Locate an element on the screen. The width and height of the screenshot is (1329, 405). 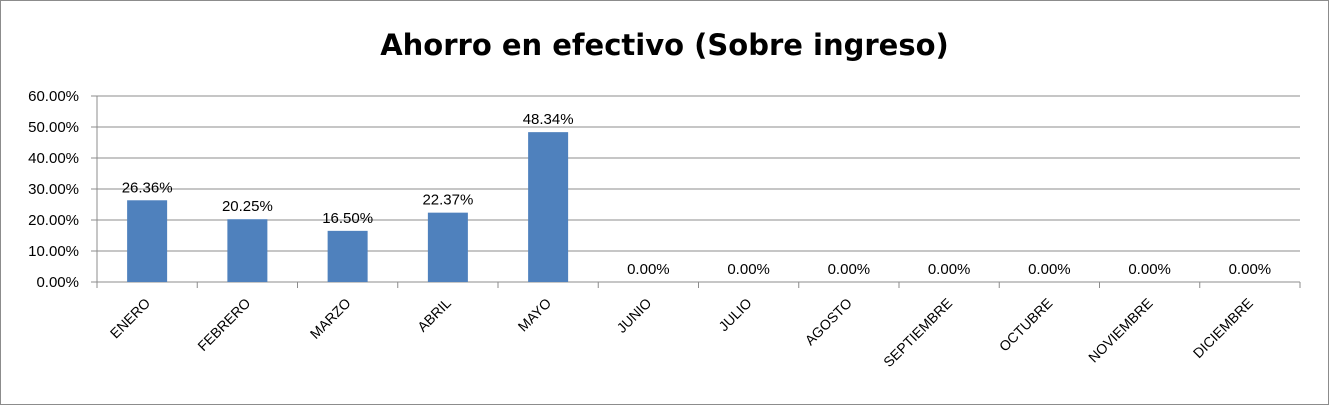
category-label: JUNIO is located at coordinates (633, 315).